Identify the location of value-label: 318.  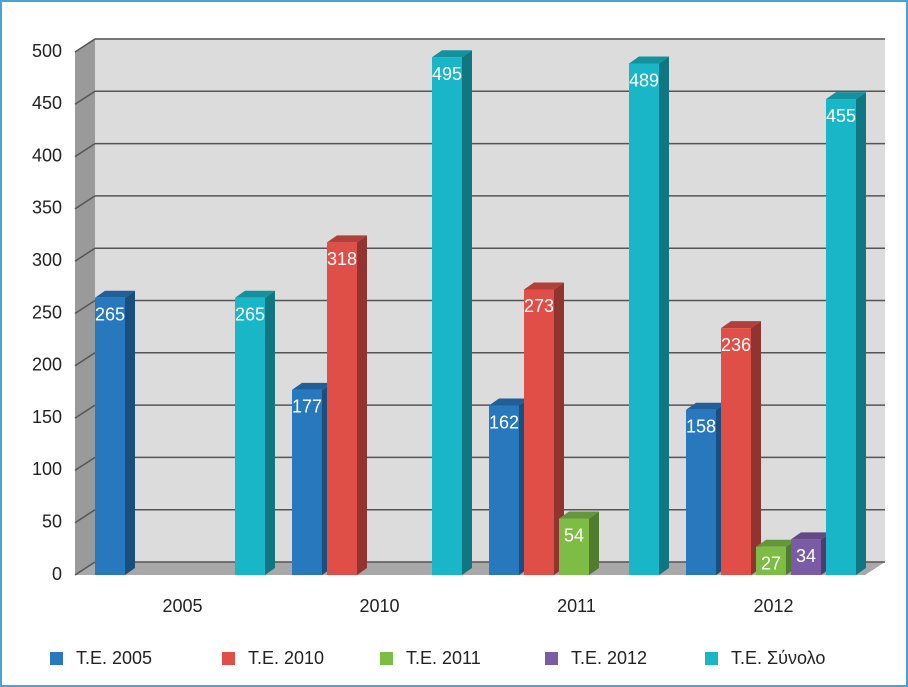
(342, 259).